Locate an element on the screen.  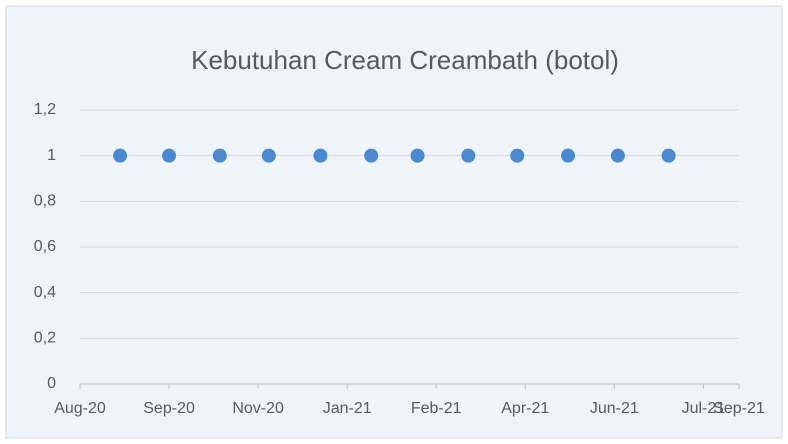
x-tick-label: Apr-21 is located at coordinates (525, 408).